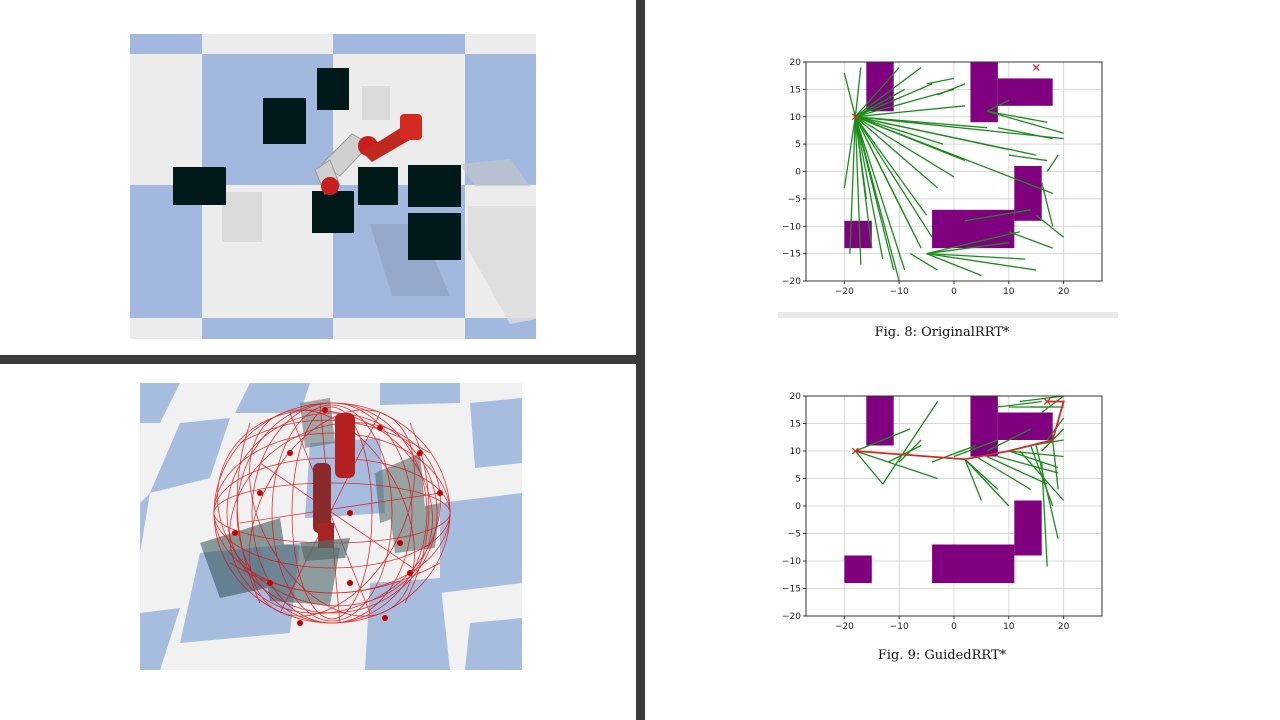 This screenshot has width=1280, height=720. I want to click on figure-caption-fig9: Fig. 9: GuidedRRT*, so click(942, 655).